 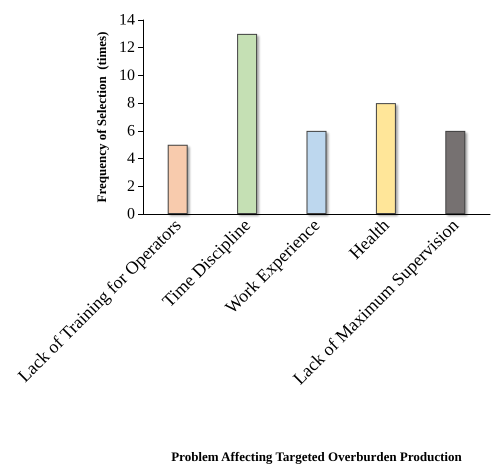 I want to click on x-axis-title: Problem Affecting Targeted Overburden Production, so click(x=317, y=456).